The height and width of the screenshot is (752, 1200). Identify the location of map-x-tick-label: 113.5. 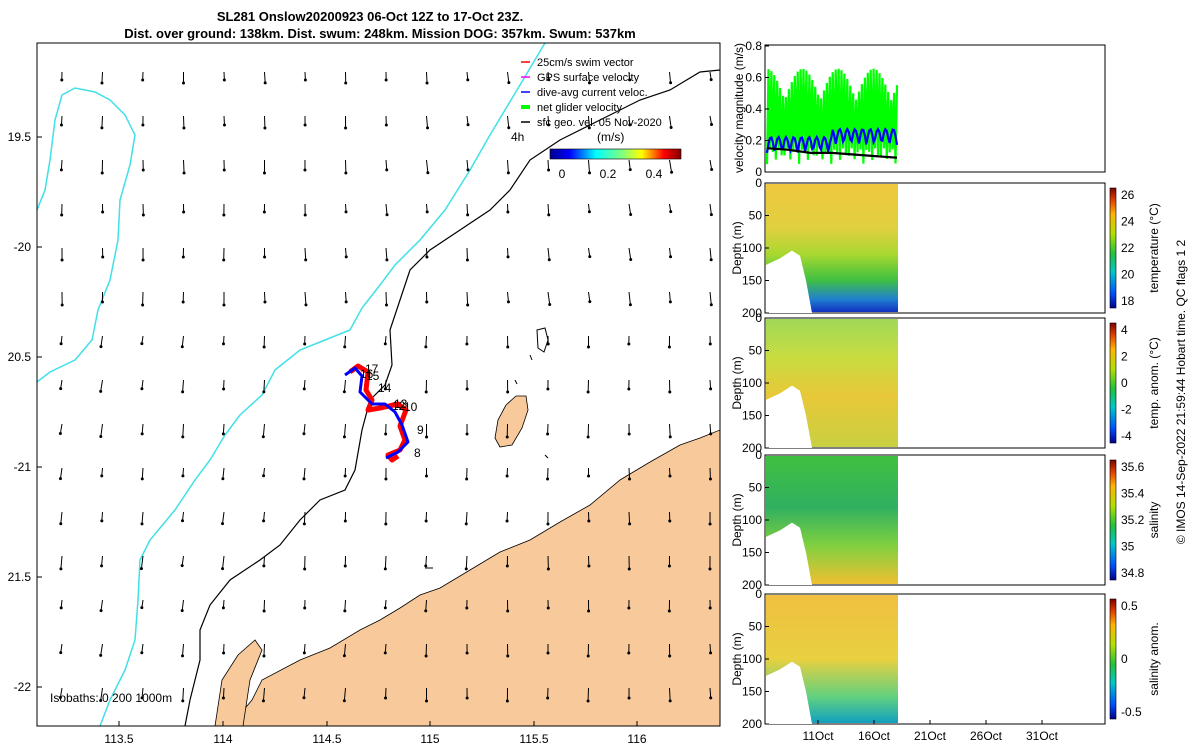
(118, 739).